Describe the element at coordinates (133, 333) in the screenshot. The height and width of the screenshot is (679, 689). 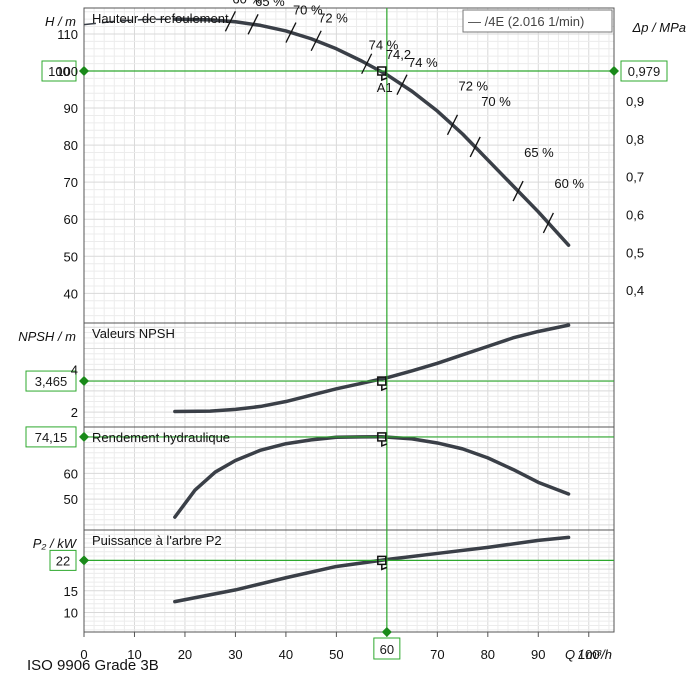
I see `panel-title-npsh: Valeurs NPSH` at that location.